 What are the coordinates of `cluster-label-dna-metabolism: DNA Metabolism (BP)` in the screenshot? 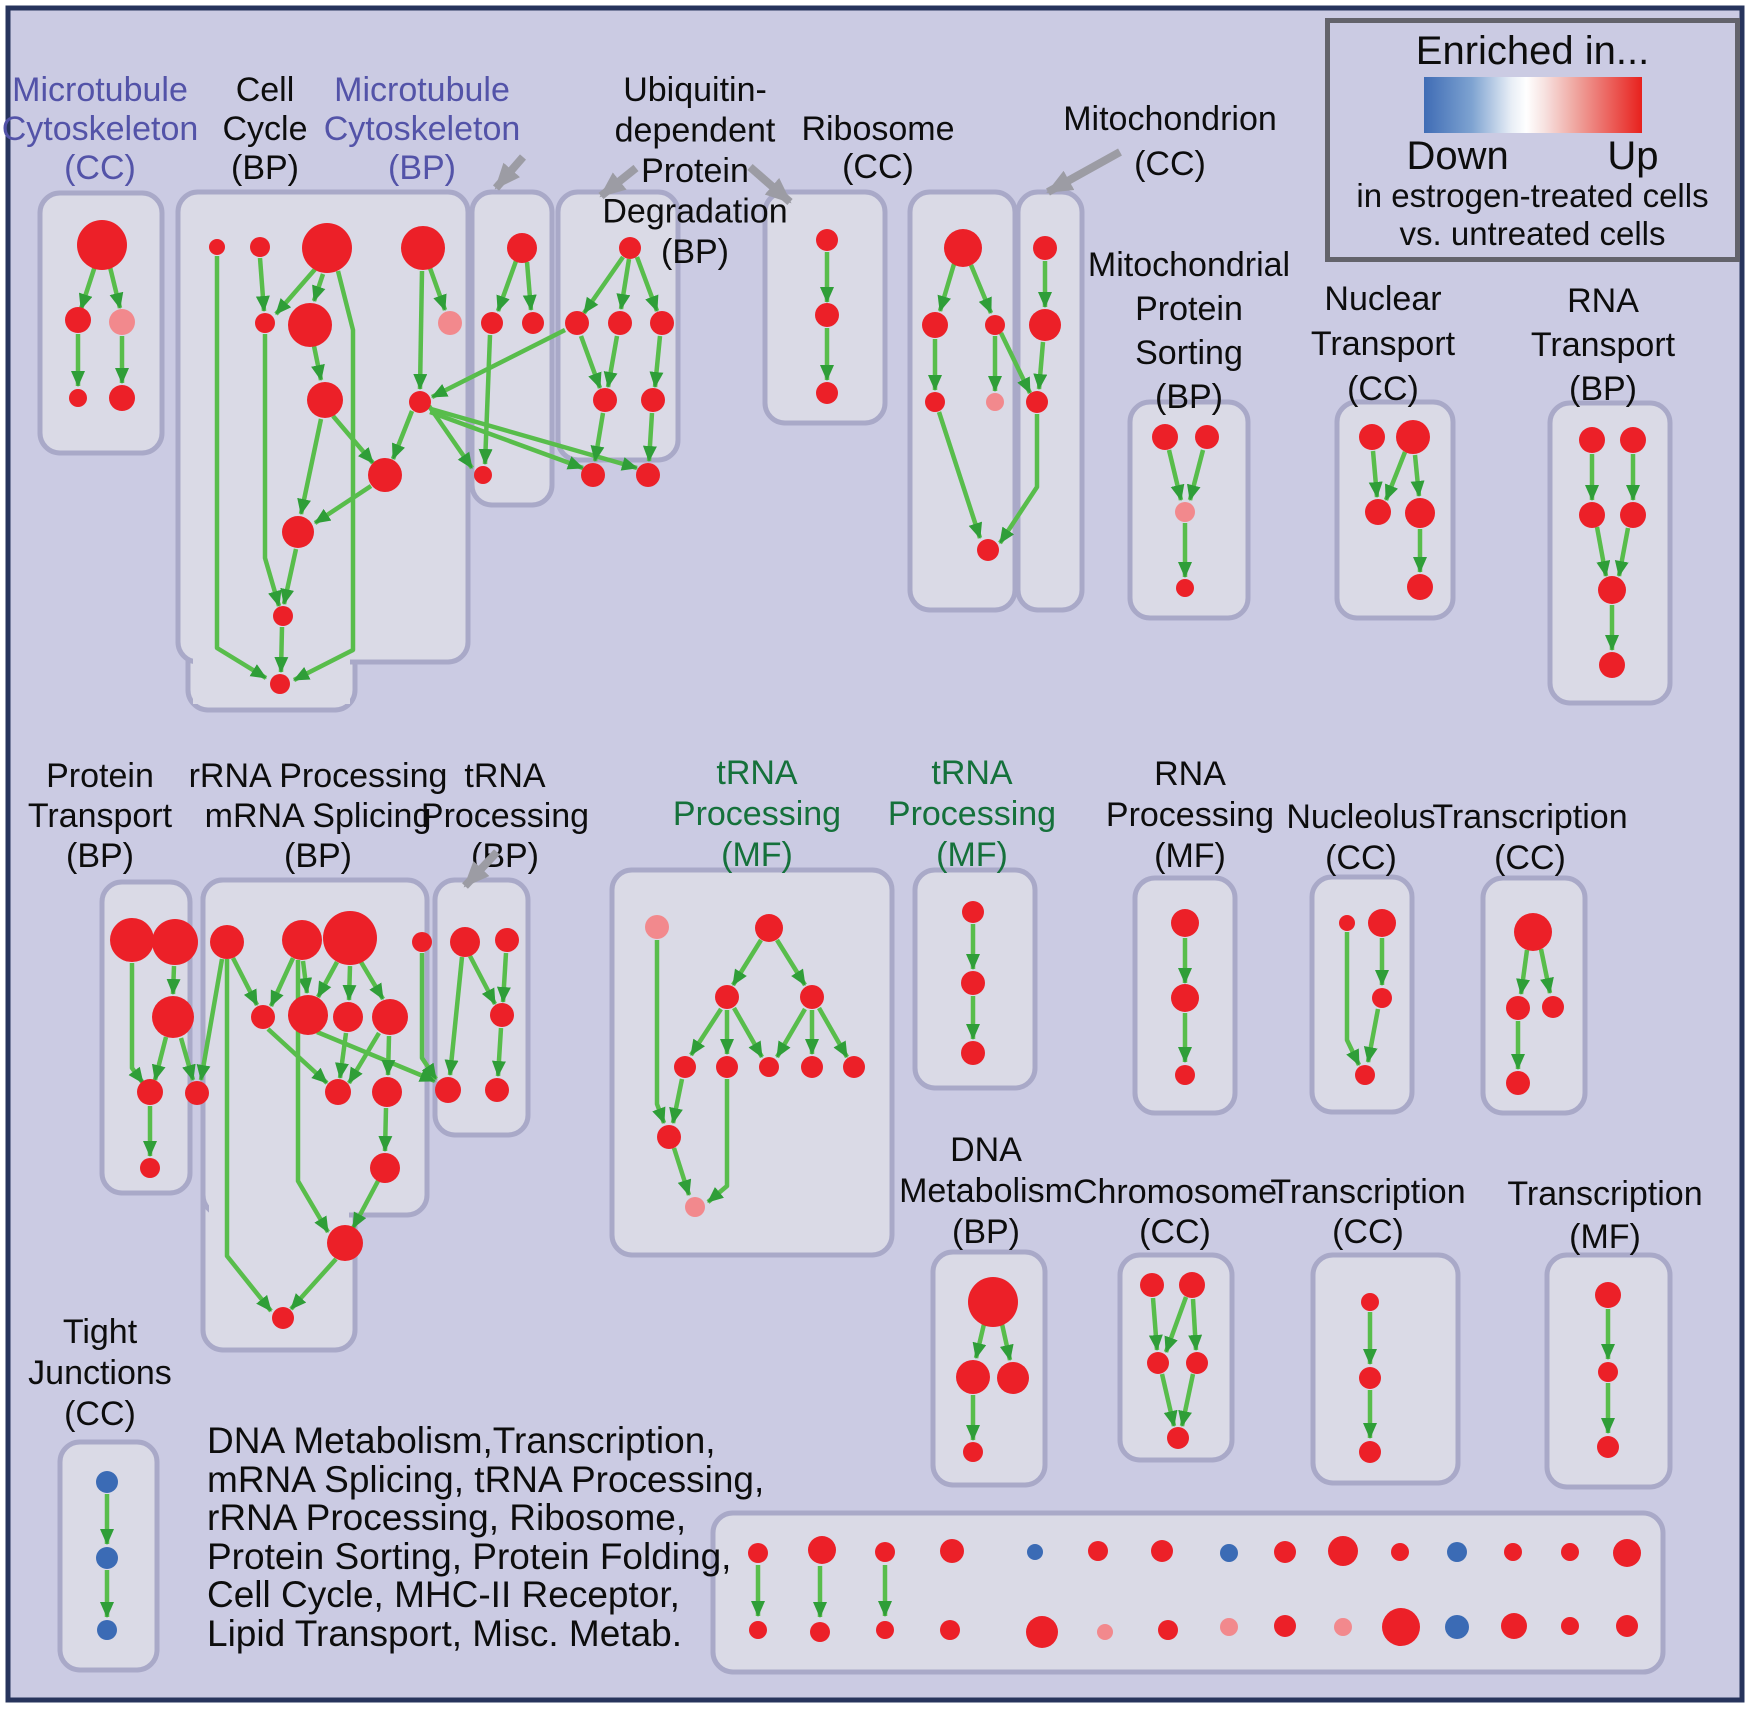 It's located at (986, 1191).